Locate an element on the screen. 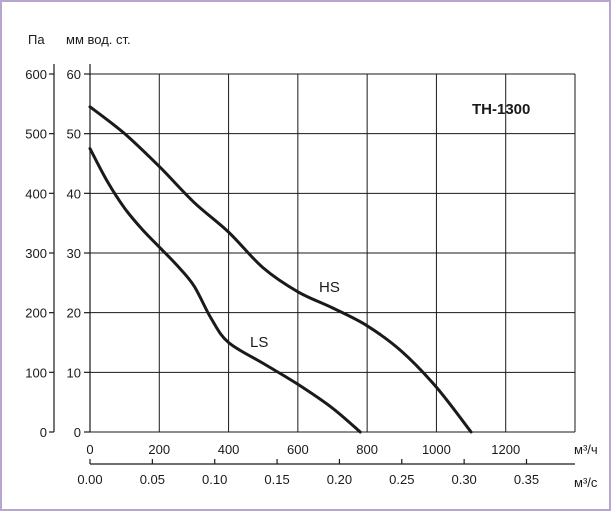 The height and width of the screenshot is (513, 611). x-tick-label-m3s: 0.30 is located at coordinates (463, 479).